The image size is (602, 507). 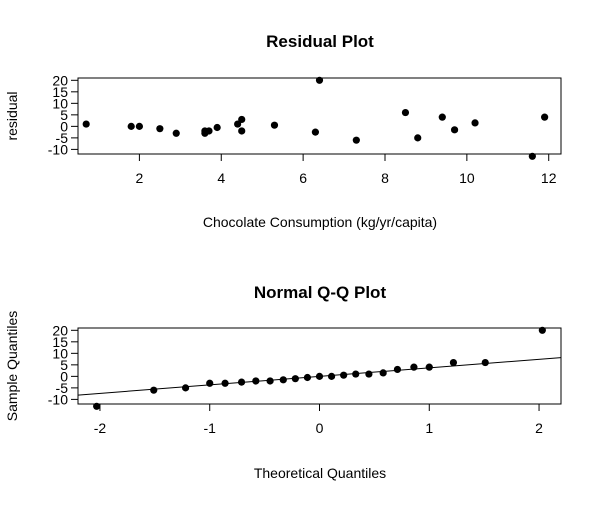 I want to click on qq-plot-points, so click(x=319, y=368).